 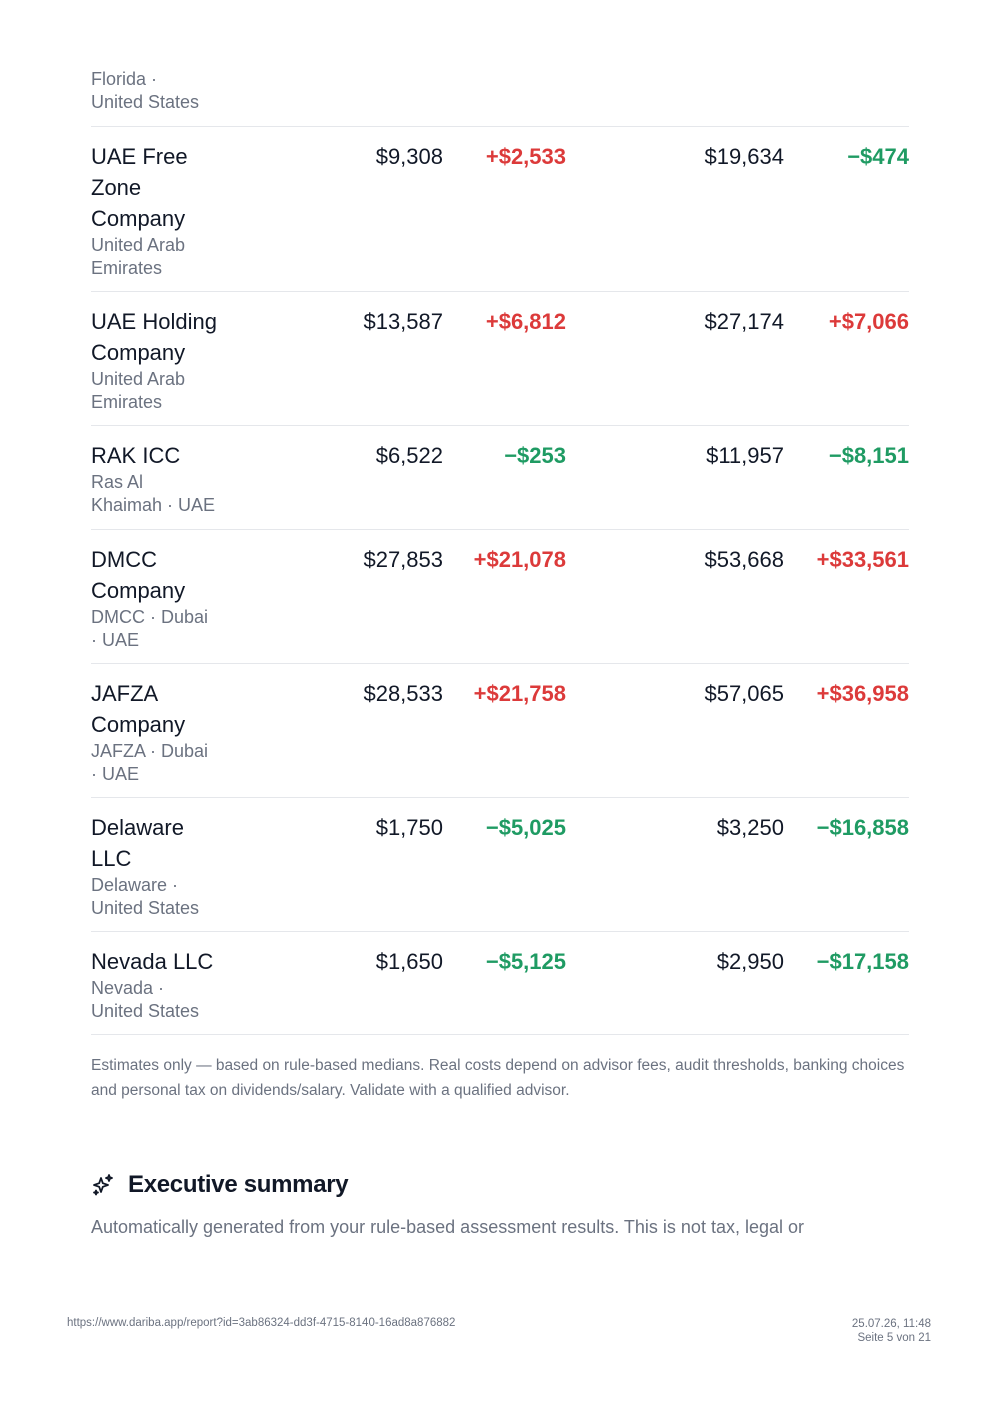 I want to click on year-one-cost: $6,522, so click(x=409, y=455).